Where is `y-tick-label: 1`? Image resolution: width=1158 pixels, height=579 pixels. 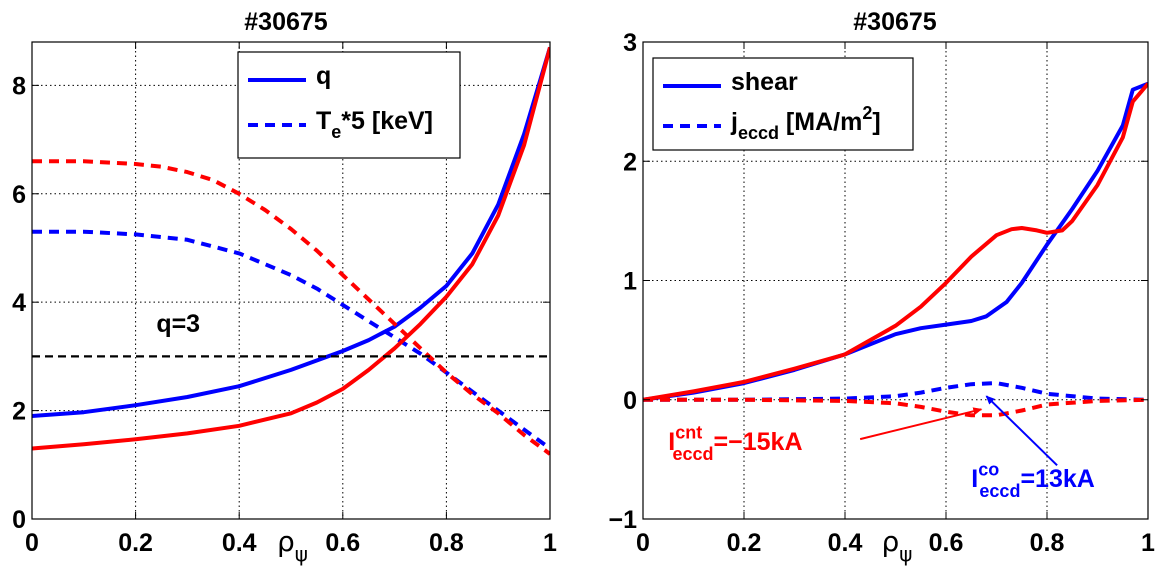 y-tick-label: 1 is located at coordinates (630, 282).